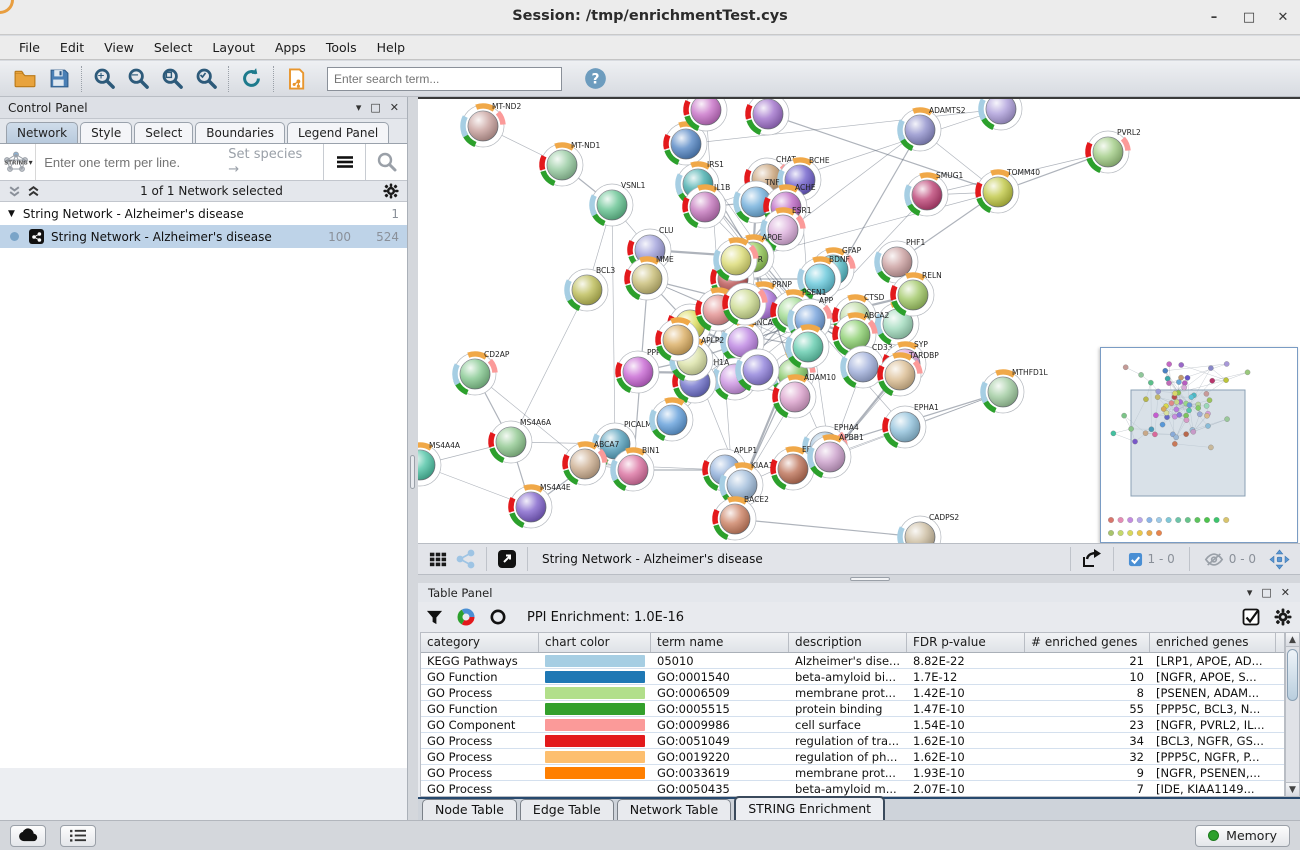 This screenshot has width=1300, height=850. Describe the element at coordinates (78, 835) in the screenshot. I see `task-history-button` at that location.